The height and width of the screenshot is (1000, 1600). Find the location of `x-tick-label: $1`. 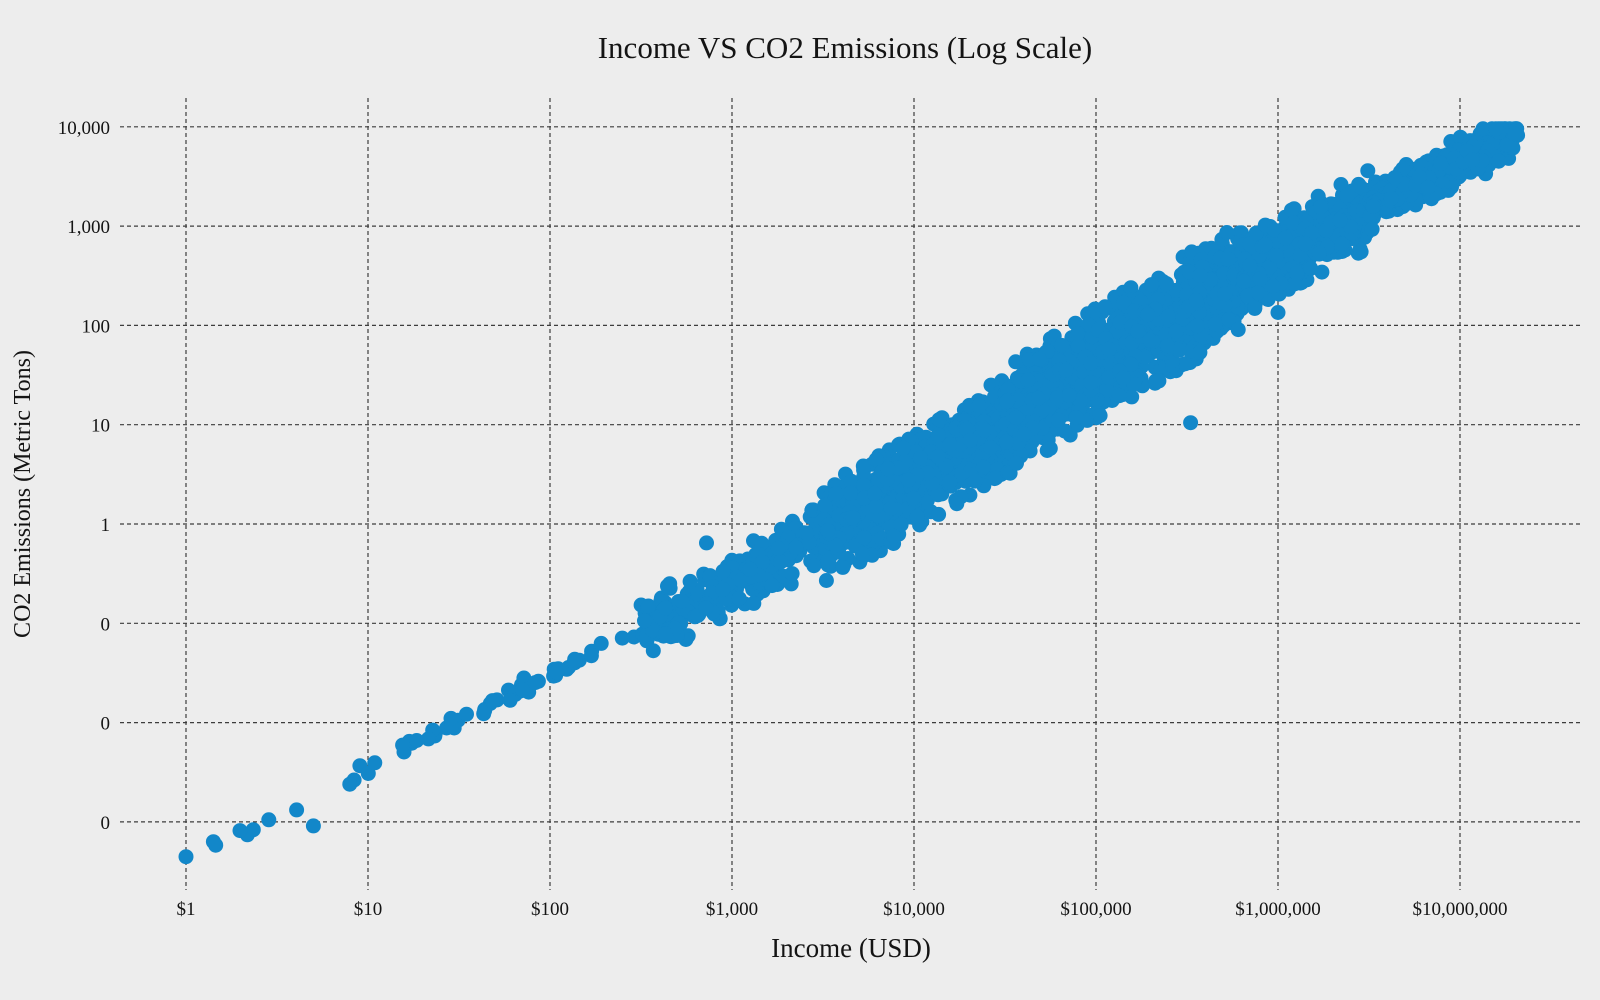

x-tick-label: $1 is located at coordinates (186, 909).